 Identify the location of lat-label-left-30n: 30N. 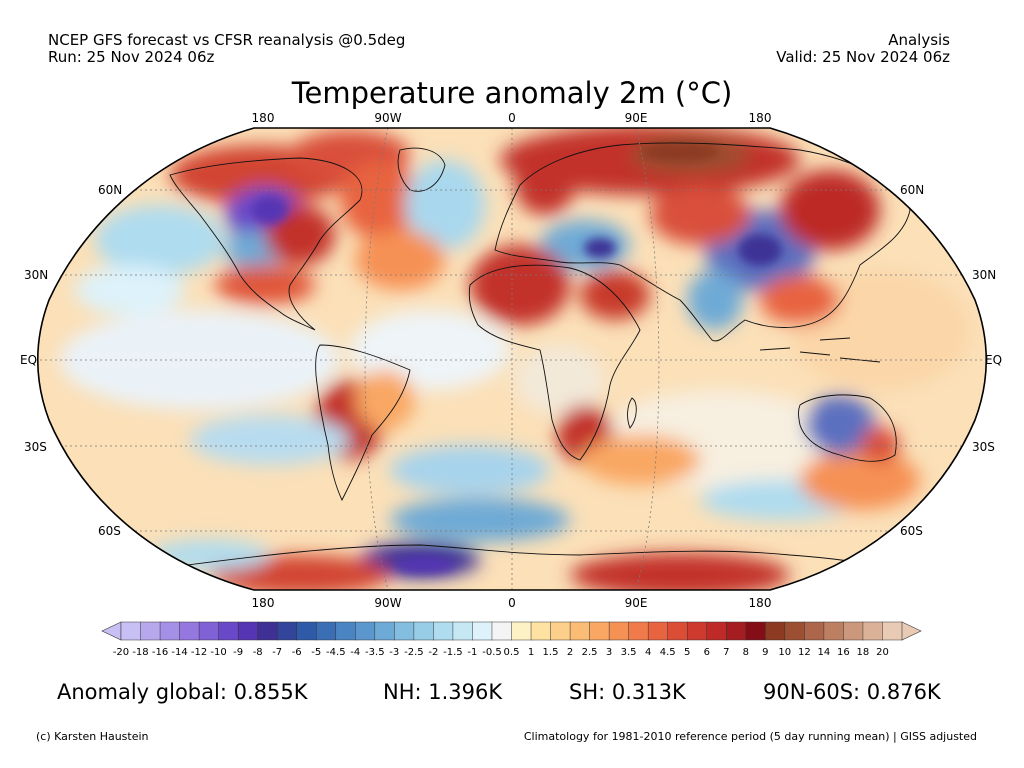
(36, 275).